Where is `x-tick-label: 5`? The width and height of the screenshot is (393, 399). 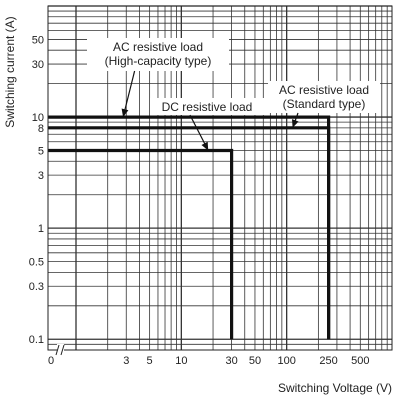 x-tick-label: 5 is located at coordinates (150, 361).